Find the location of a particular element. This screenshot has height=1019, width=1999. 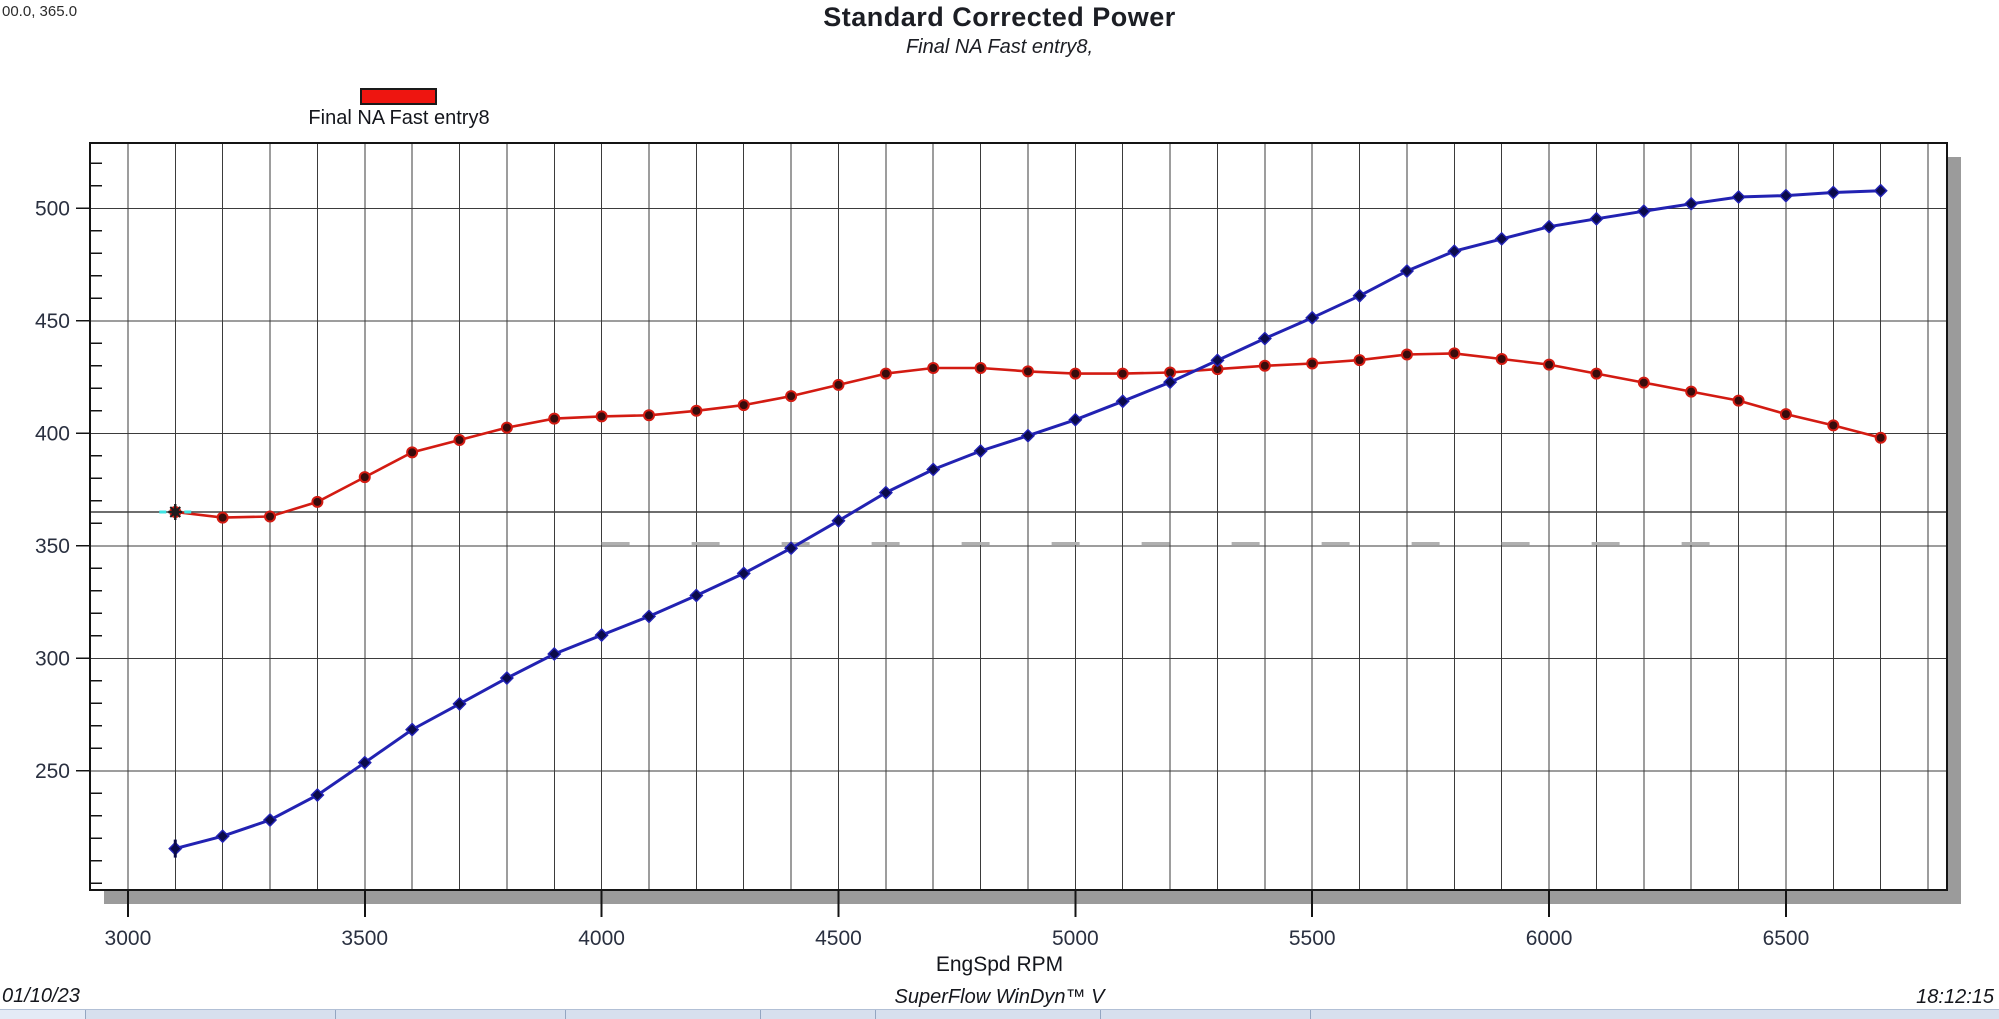

cursor-marker is located at coordinates (175, 512).